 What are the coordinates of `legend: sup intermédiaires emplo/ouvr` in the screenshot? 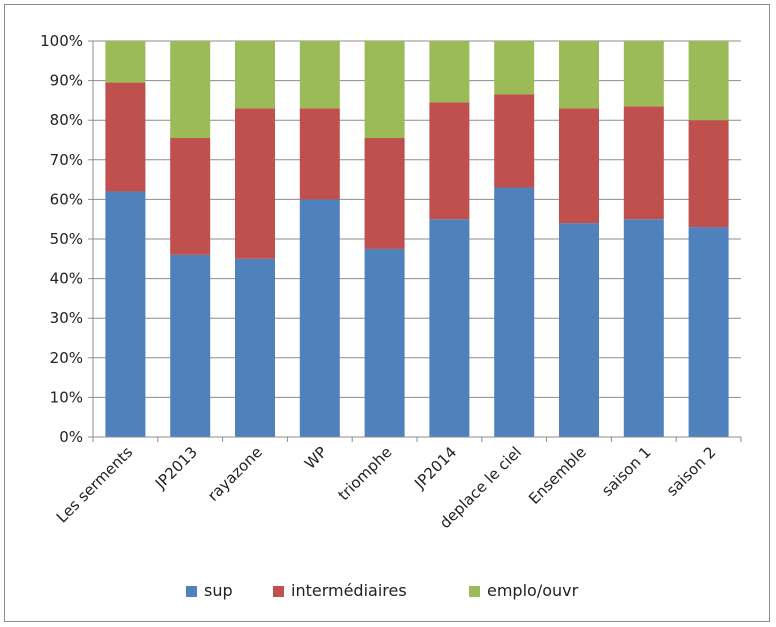 It's located at (382, 590).